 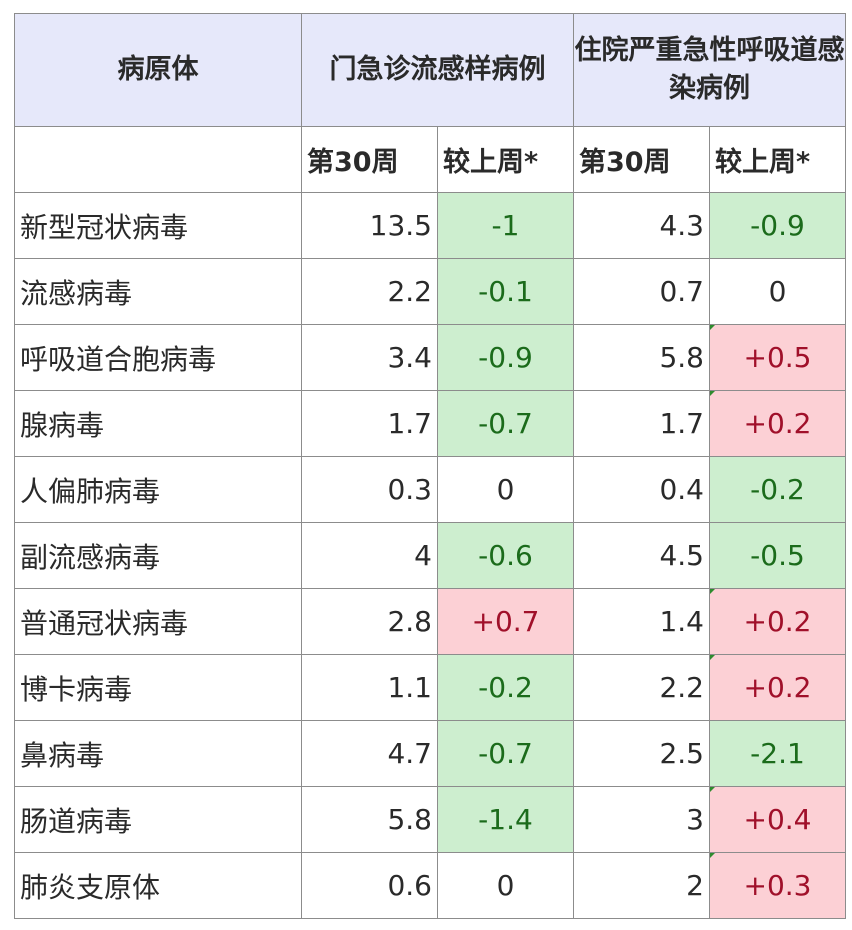 I want to click on header-pathogen: 病原体, so click(x=158, y=70).